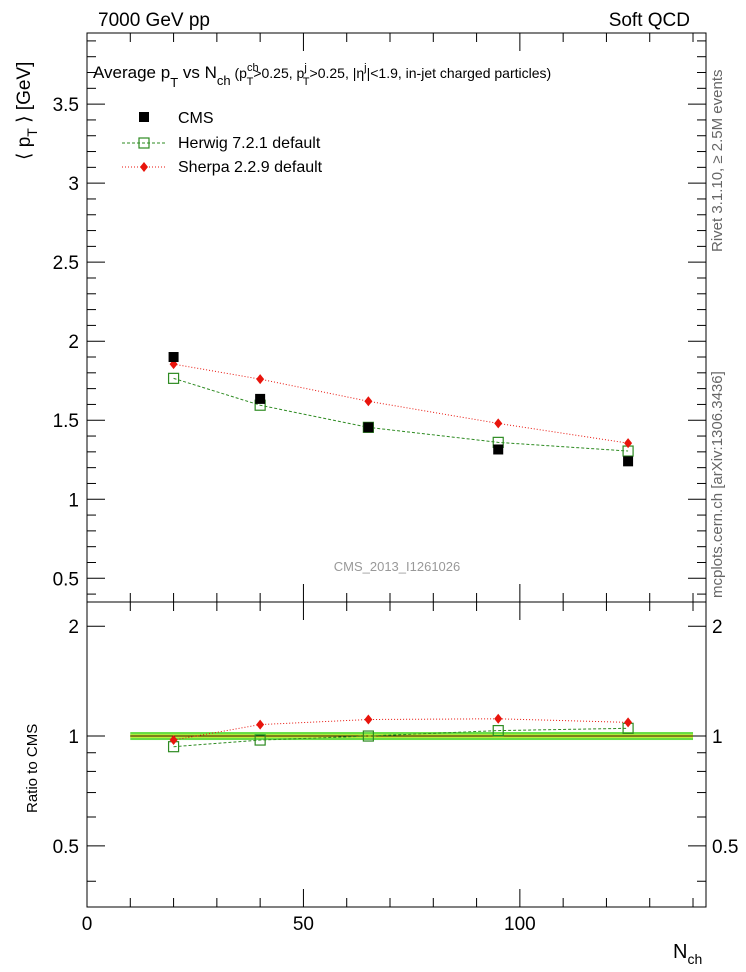 This screenshot has width=746, height=972. Describe the element at coordinates (687, 954) in the screenshot. I see `x-axis-label: Nch` at that location.